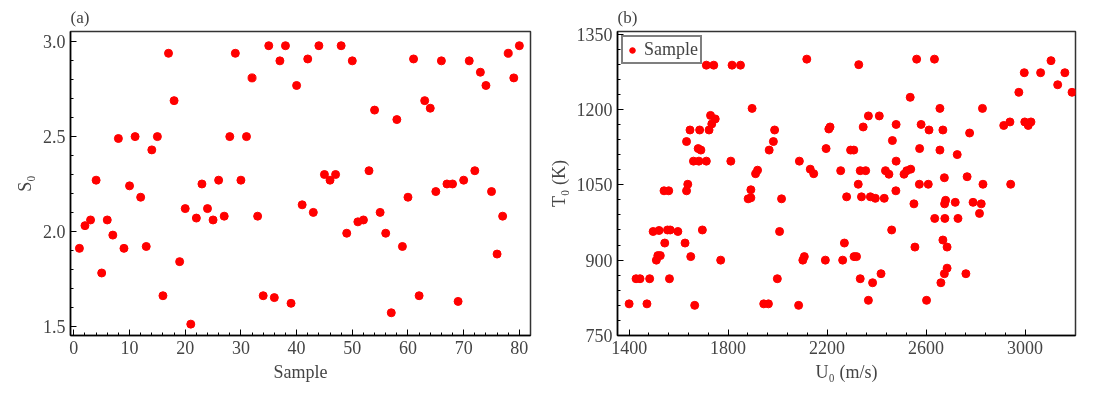 The image size is (1102, 399). I want to click on y-axis-title: T₀ (K), so click(559, 183).